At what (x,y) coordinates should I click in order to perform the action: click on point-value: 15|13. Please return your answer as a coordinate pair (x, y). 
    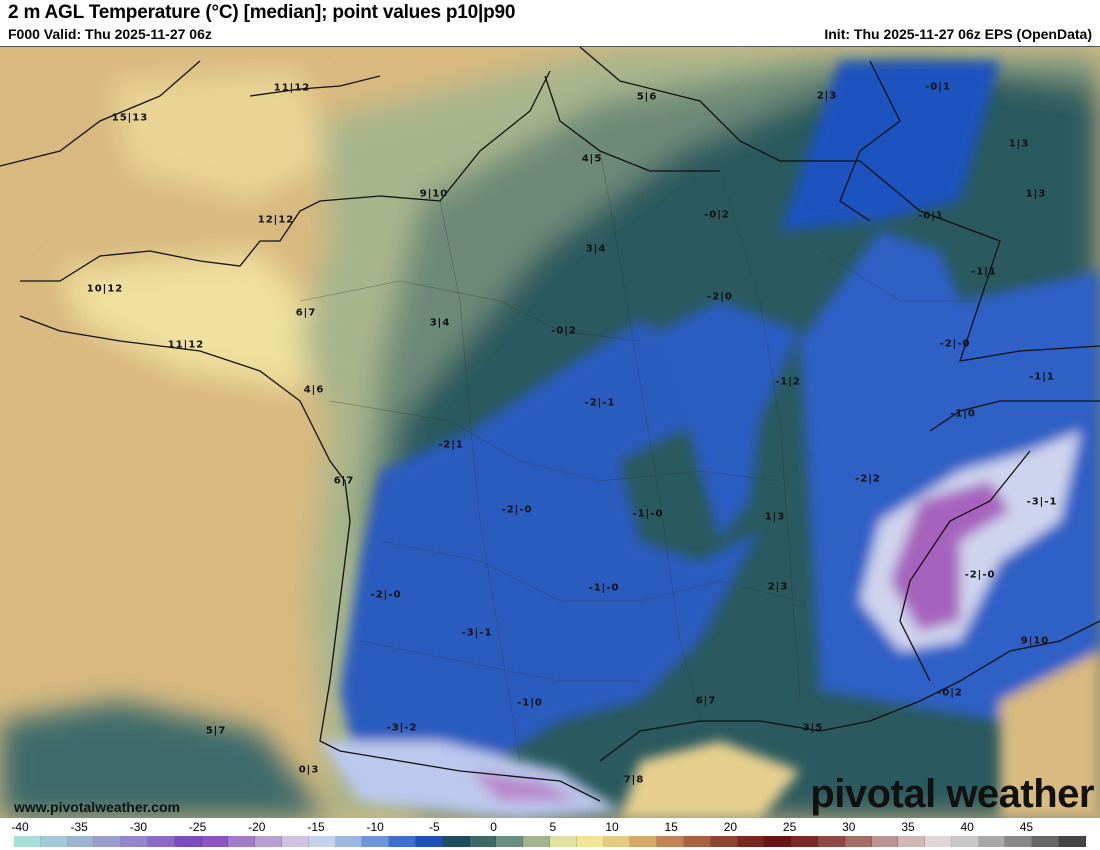
    Looking at the image, I should click on (130, 118).